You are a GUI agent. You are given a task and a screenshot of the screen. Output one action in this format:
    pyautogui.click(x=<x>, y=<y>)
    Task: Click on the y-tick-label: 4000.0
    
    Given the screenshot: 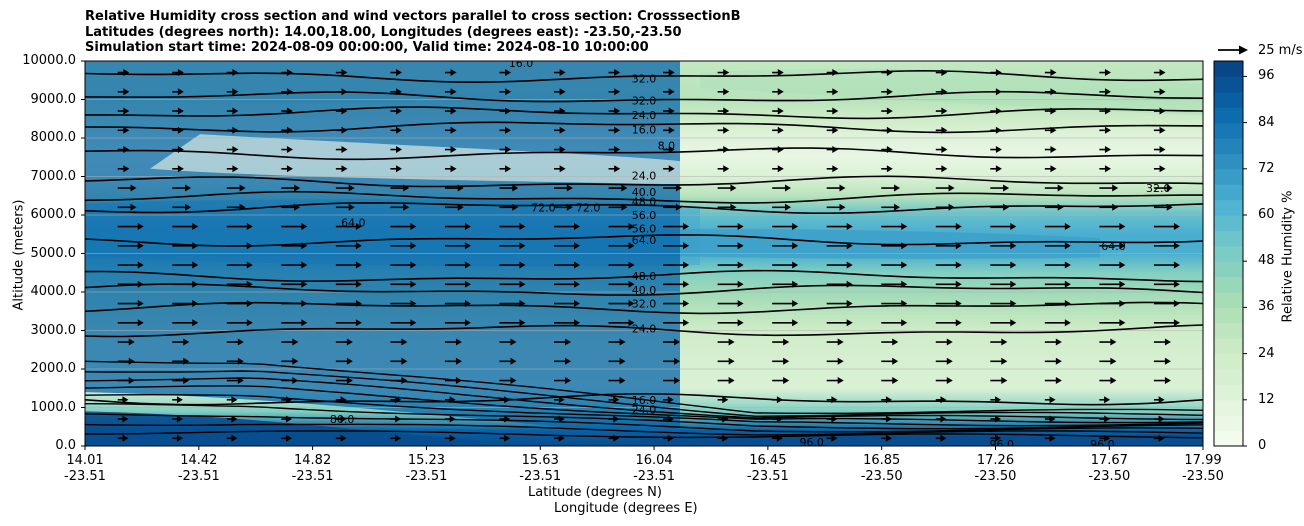 What is the action you would take?
    pyautogui.click(x=53, y=291)
    